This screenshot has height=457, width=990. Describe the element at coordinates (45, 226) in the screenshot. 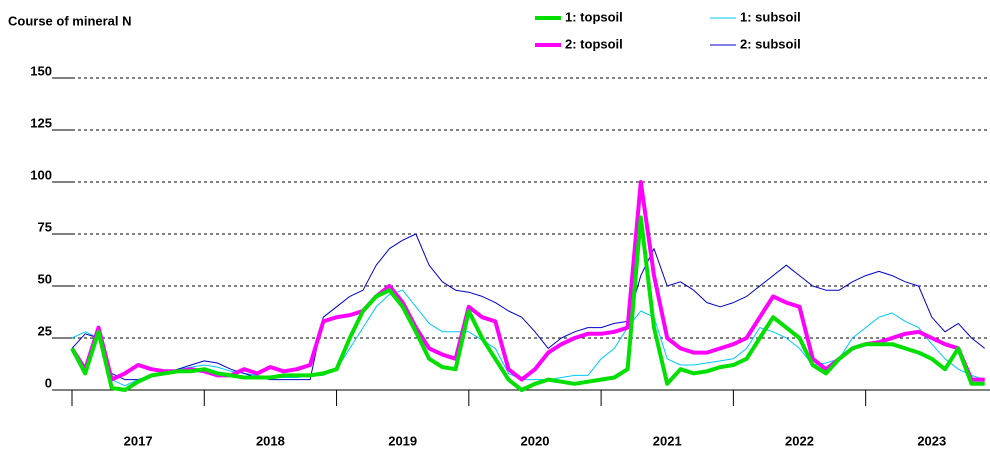

I see `y-tick-label: 75` at that location.